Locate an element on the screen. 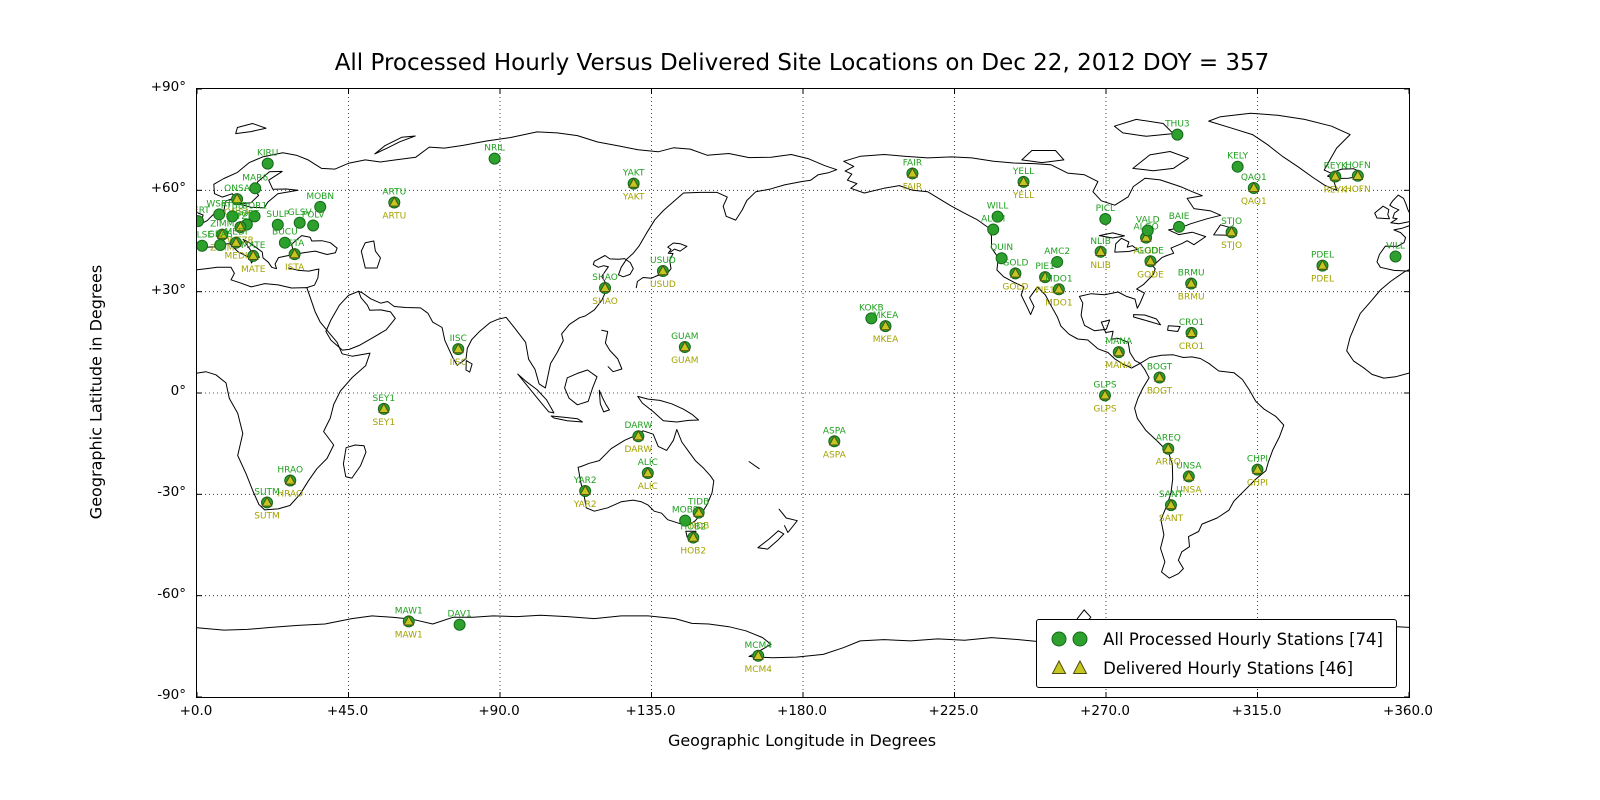 Image resolution: width=1600 pixels, height=800 pixels. station-ptbb: PTBB is located at coordinates (232, 212).